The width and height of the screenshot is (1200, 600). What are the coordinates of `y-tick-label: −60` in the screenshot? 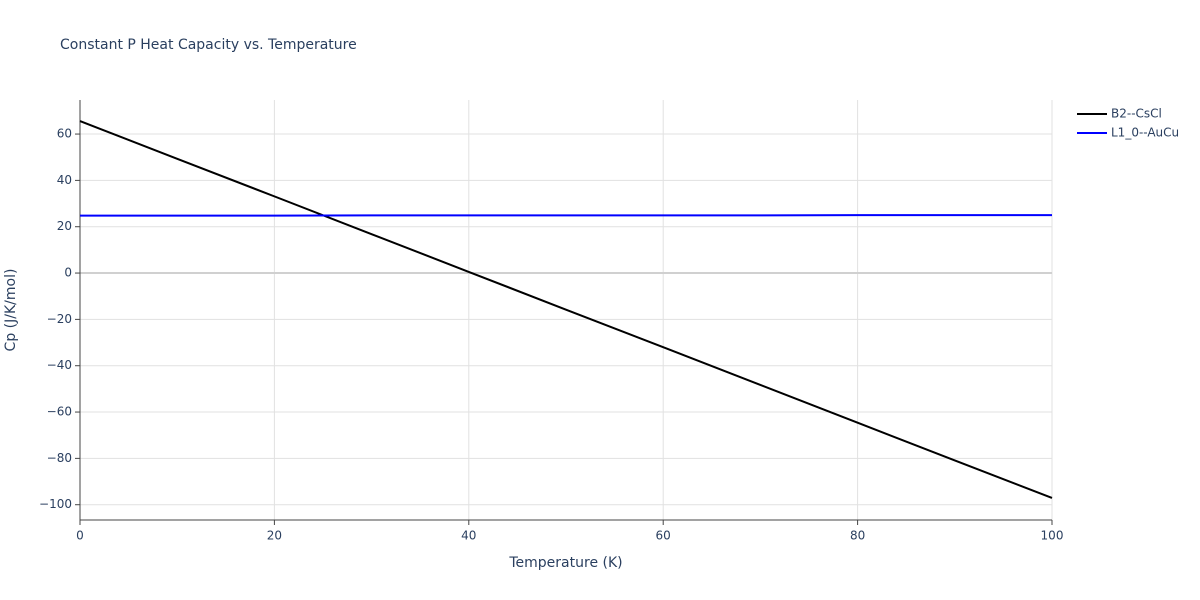 It's located at (59, 412).